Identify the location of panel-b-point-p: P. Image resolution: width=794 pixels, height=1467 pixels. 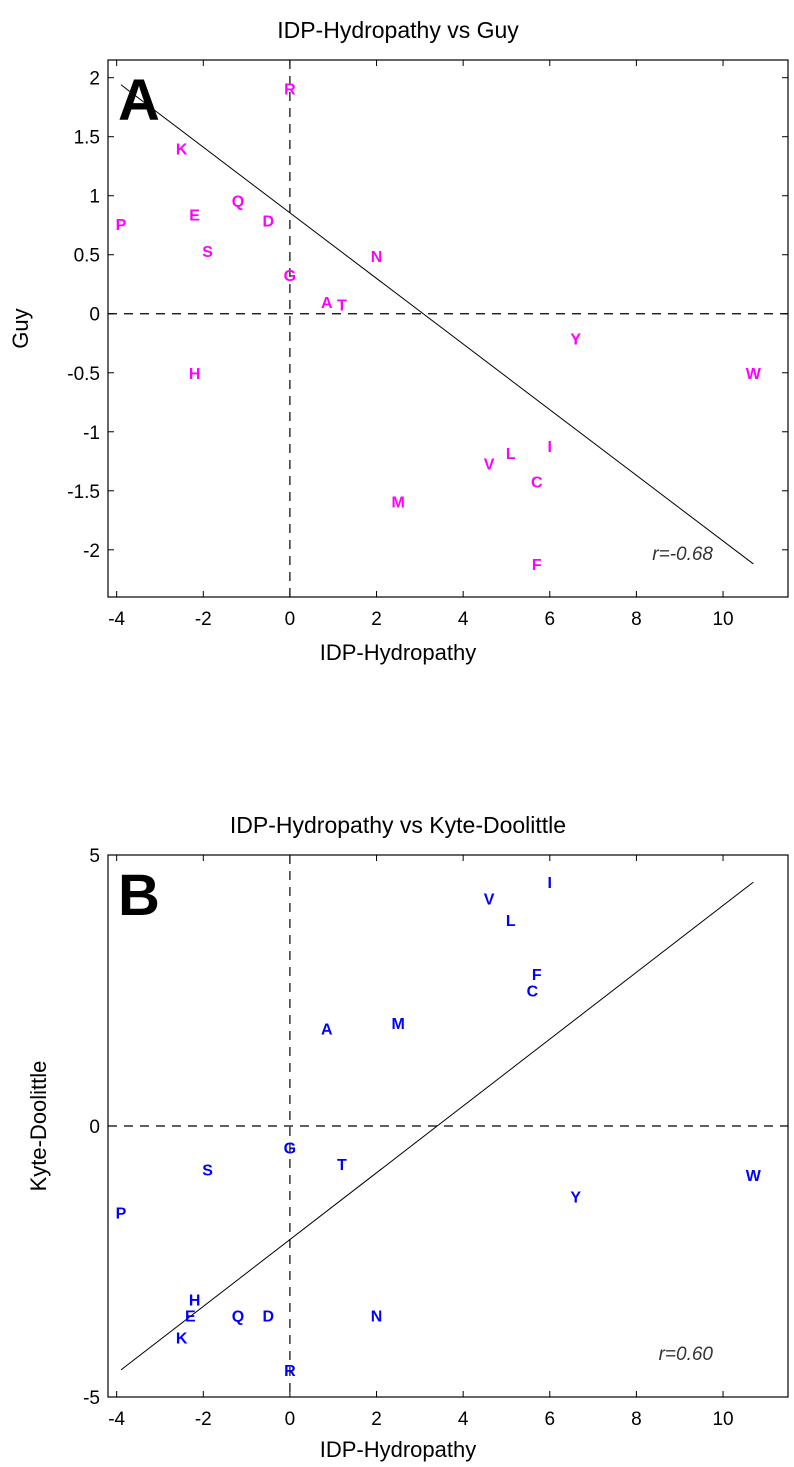
(121, 1214).